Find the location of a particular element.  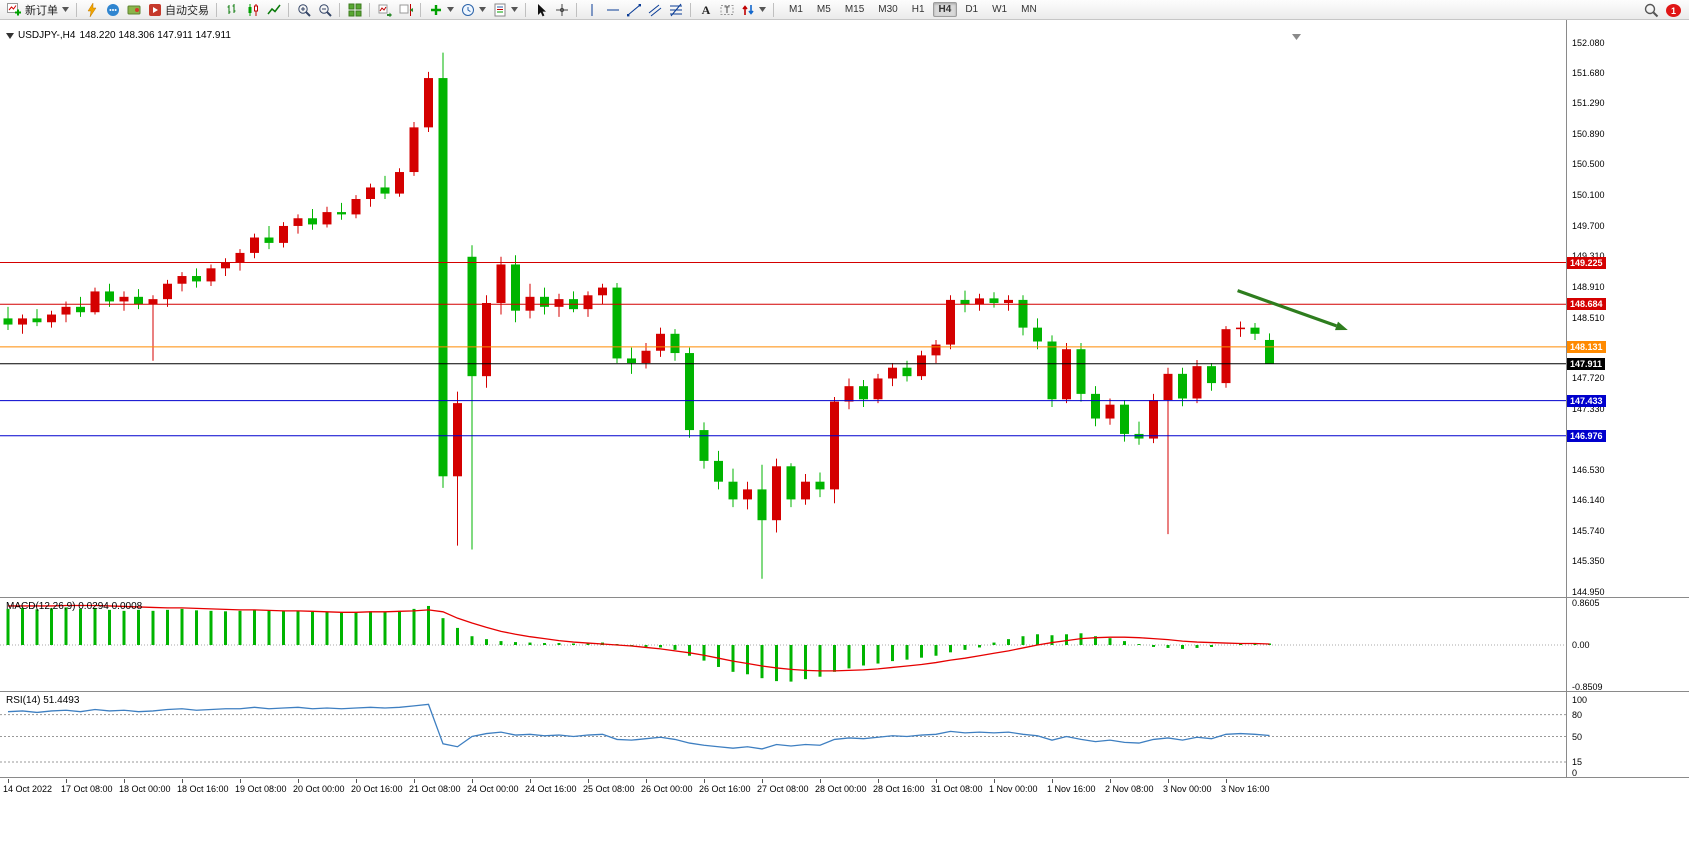

fibonacci-button is located at coordinates (675, 9).